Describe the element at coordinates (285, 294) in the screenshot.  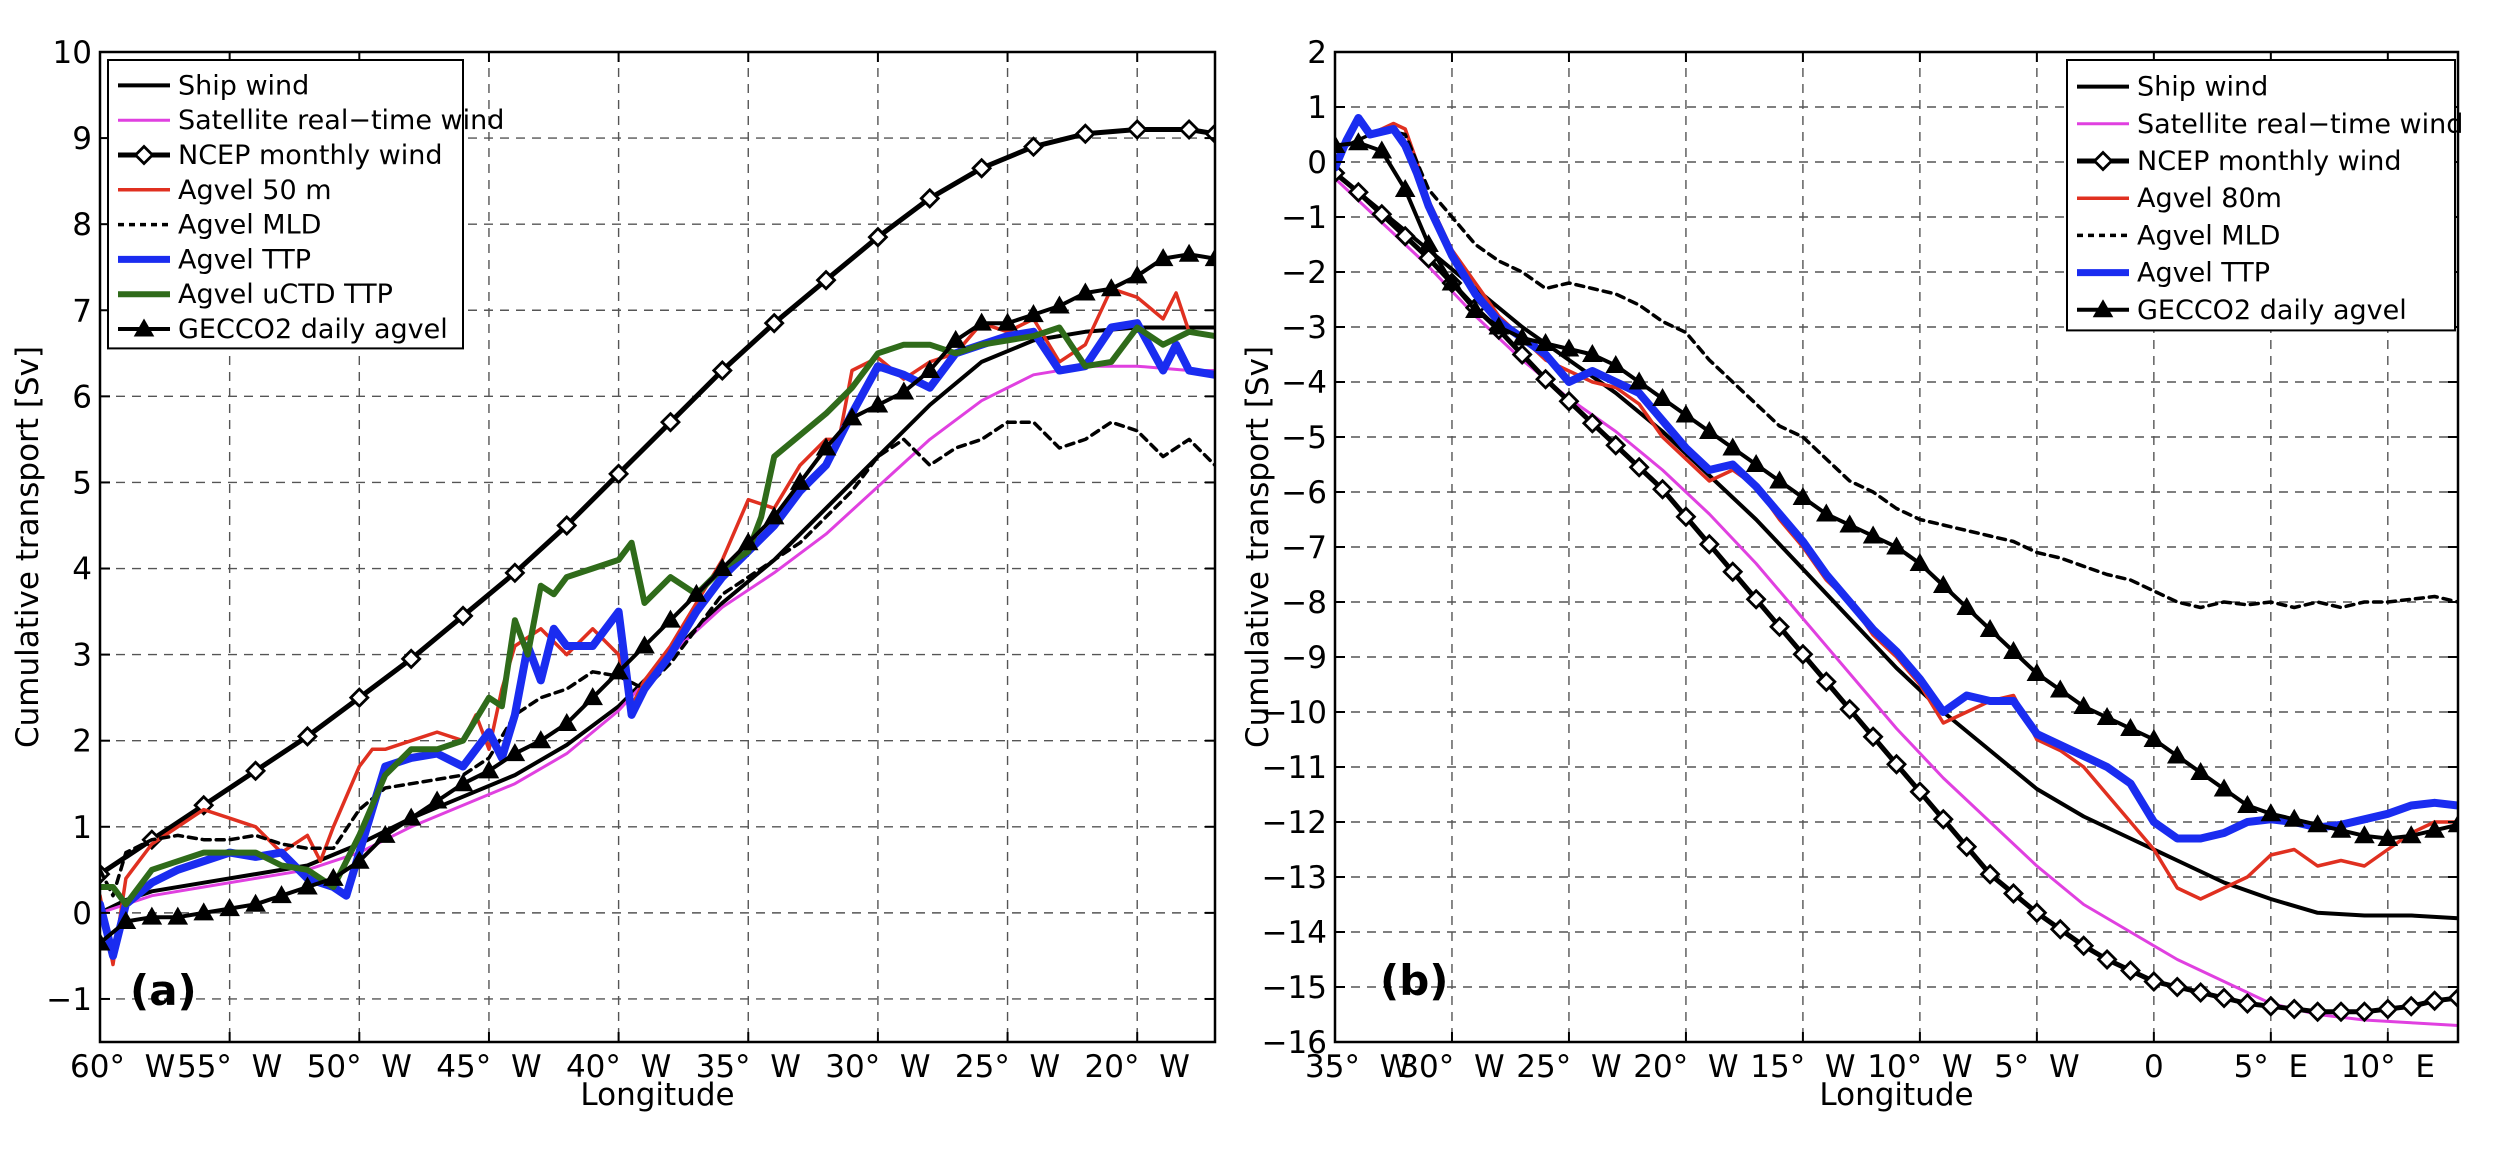
I see `legend-label: Agvel uCTD TTP` at that location.